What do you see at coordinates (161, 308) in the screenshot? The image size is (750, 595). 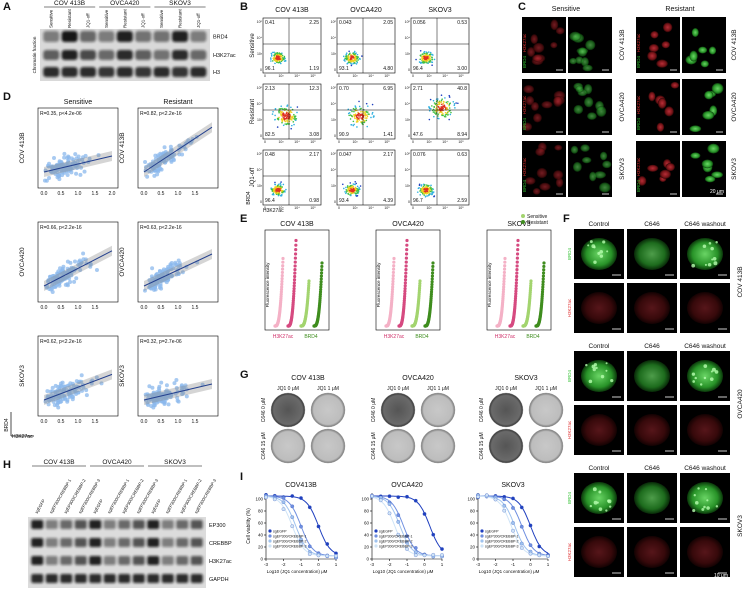 I see `tick-label: 0.5` at bounding box center [161, 308].